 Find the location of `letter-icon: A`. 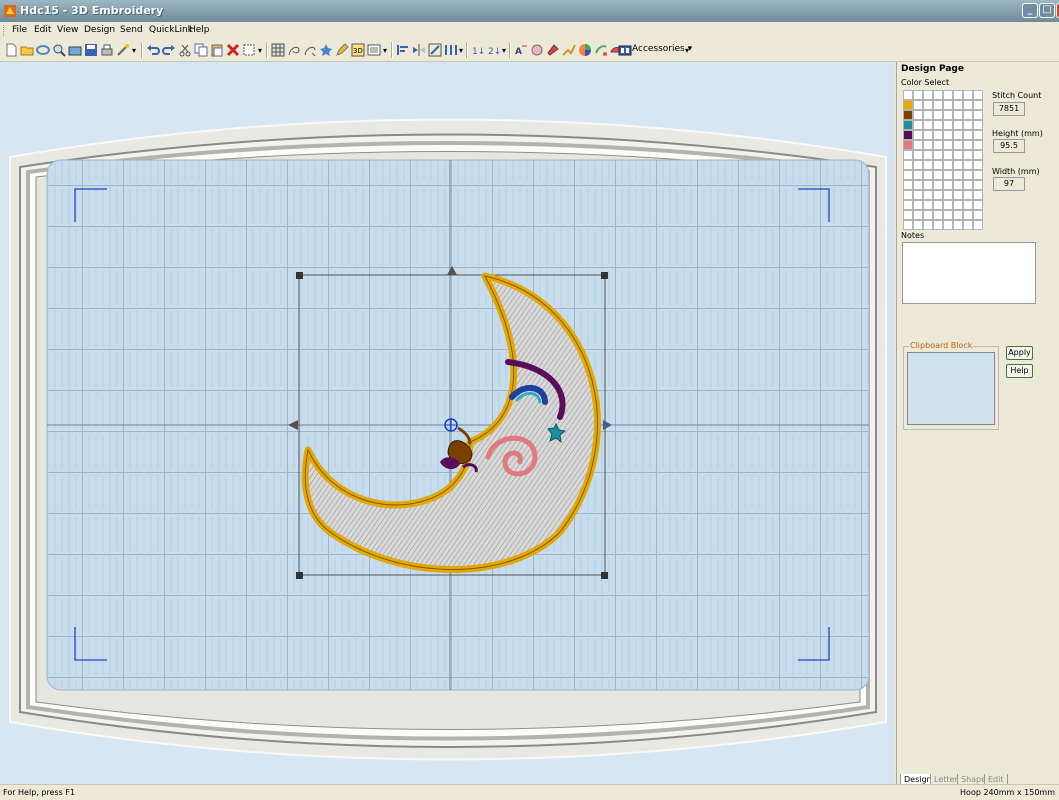

letter-icon: A is located at coordinates (521, 50).